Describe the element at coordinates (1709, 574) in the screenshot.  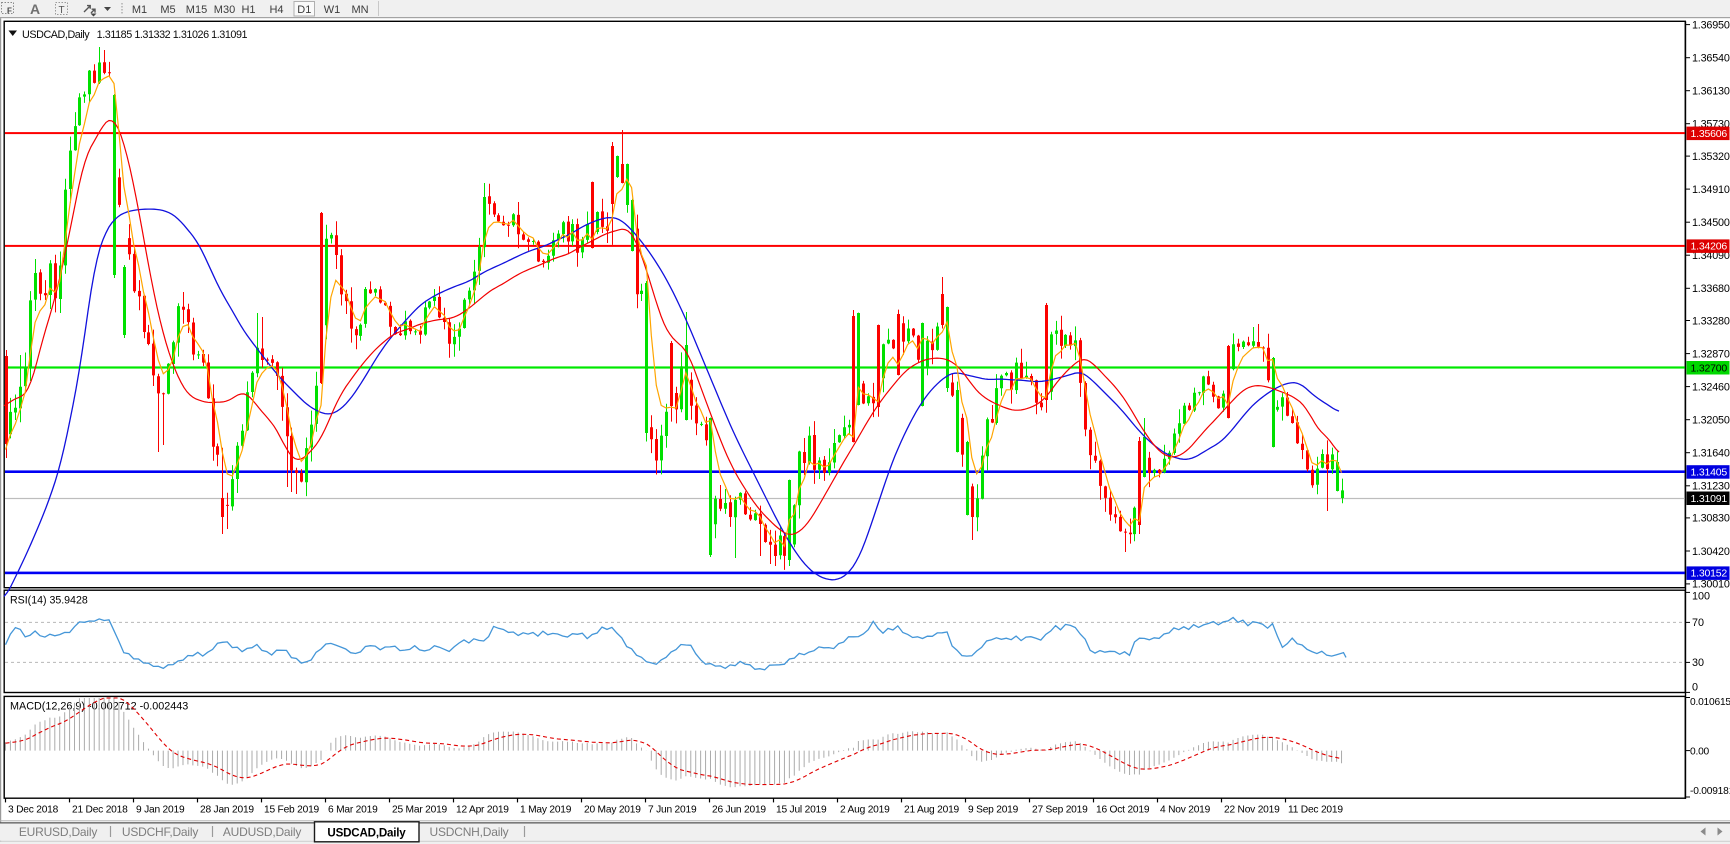
I see `svg-text: 1.30152` at that location.